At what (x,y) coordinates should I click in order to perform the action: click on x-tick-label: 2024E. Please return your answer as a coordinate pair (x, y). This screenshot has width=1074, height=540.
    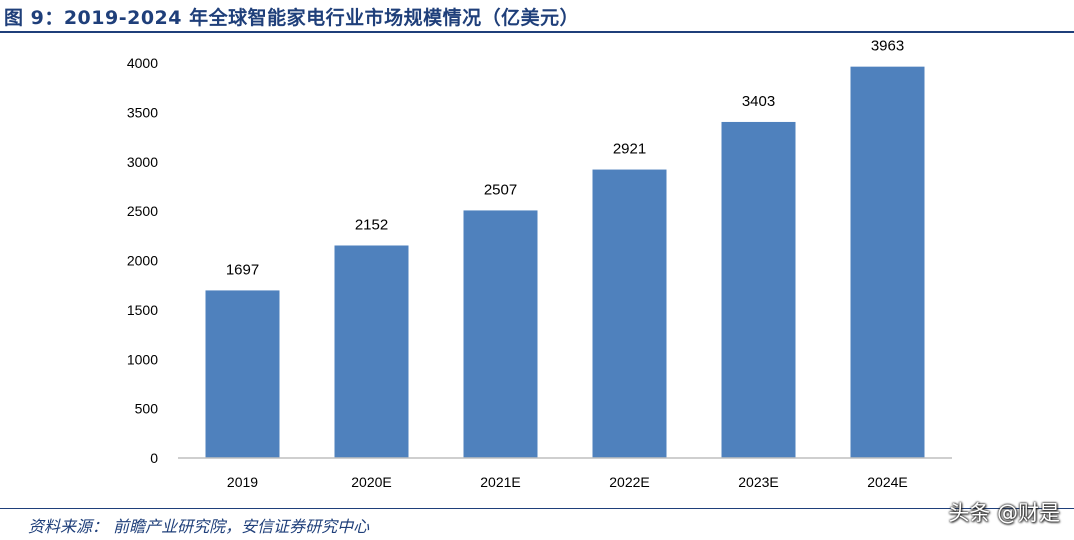
    Looking at the image, I should click on (887, 482).